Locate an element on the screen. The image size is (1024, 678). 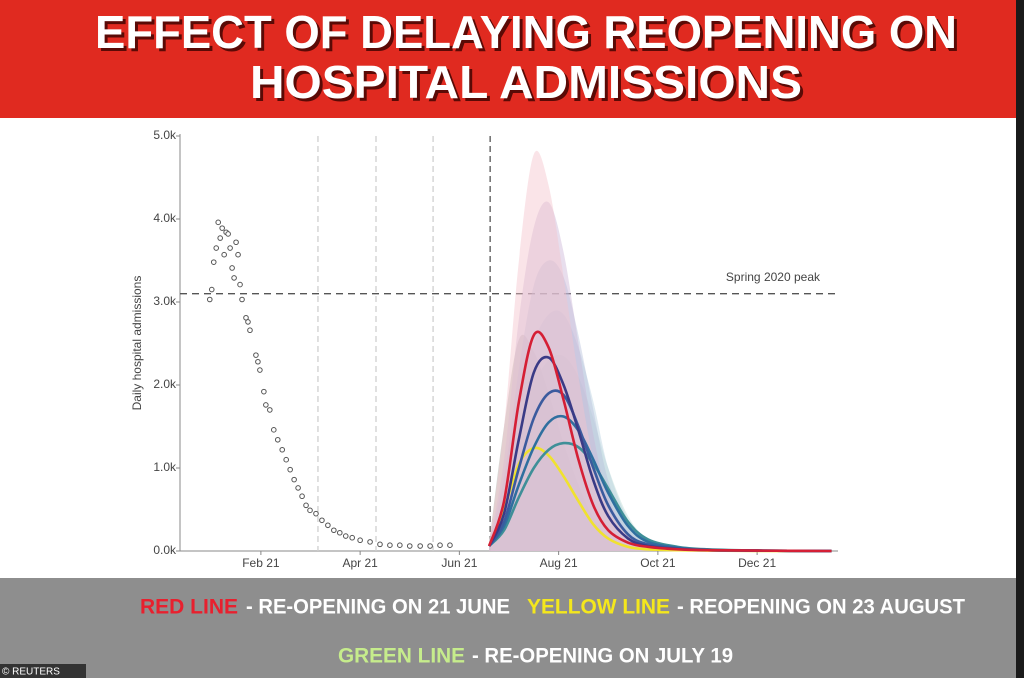
legend-text: - RE-OPENING ON JULY 19 is located at coordinates (602, 656).